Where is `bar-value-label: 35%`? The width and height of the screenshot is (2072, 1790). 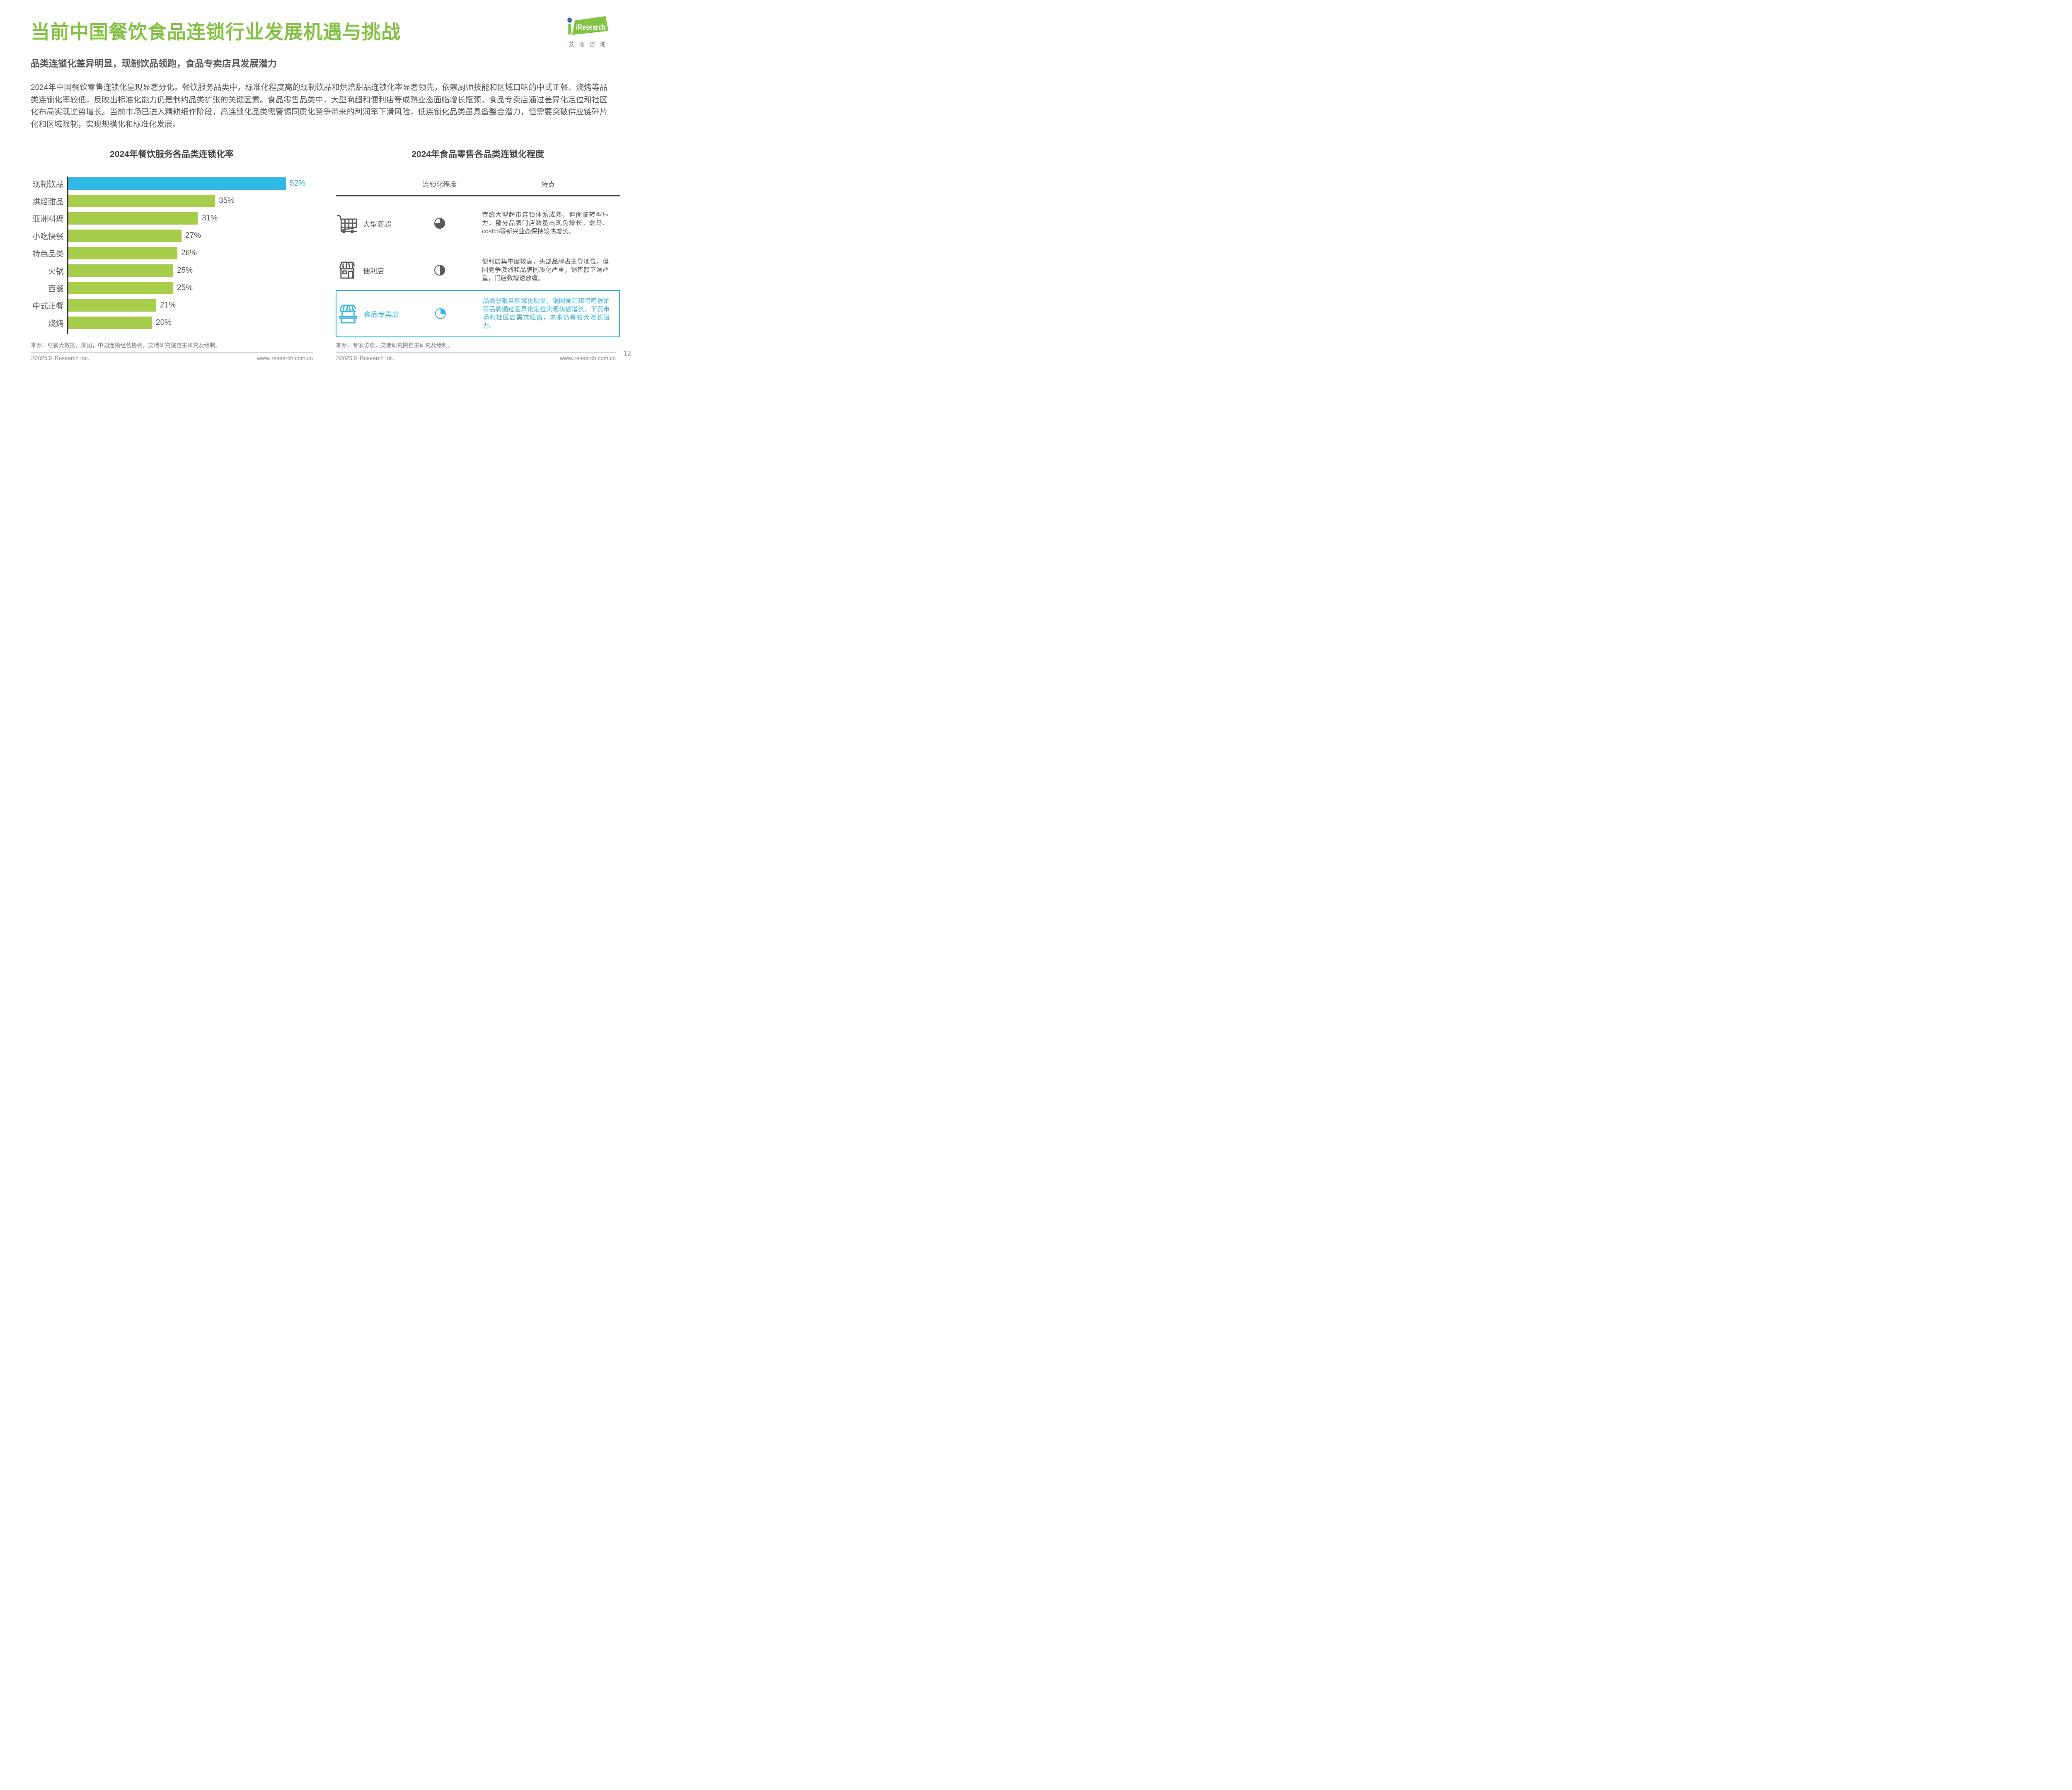
bar-value-label: 35% is located at coordinates (227, 200).